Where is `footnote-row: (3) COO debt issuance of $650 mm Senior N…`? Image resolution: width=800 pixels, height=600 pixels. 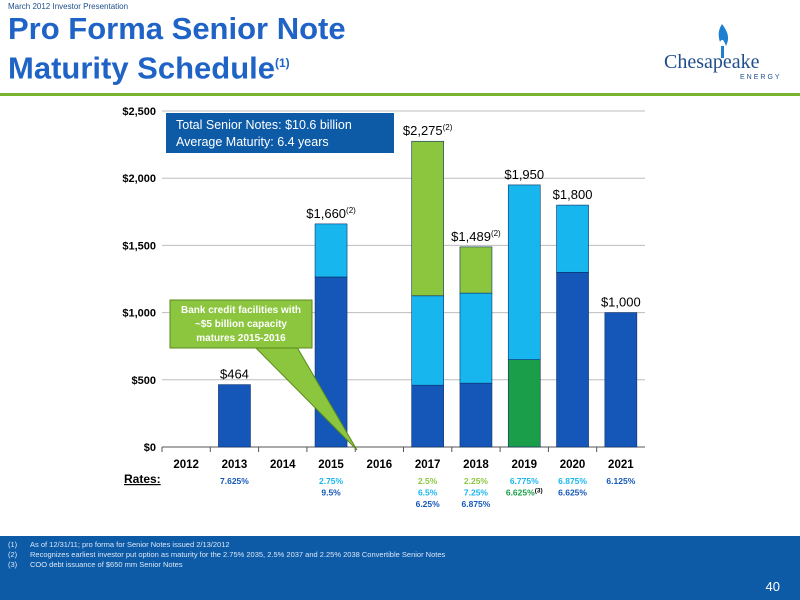
footnote-row: (3) COO debt issuance of $650 mm Senior N… is located at coordinates (226, 565).